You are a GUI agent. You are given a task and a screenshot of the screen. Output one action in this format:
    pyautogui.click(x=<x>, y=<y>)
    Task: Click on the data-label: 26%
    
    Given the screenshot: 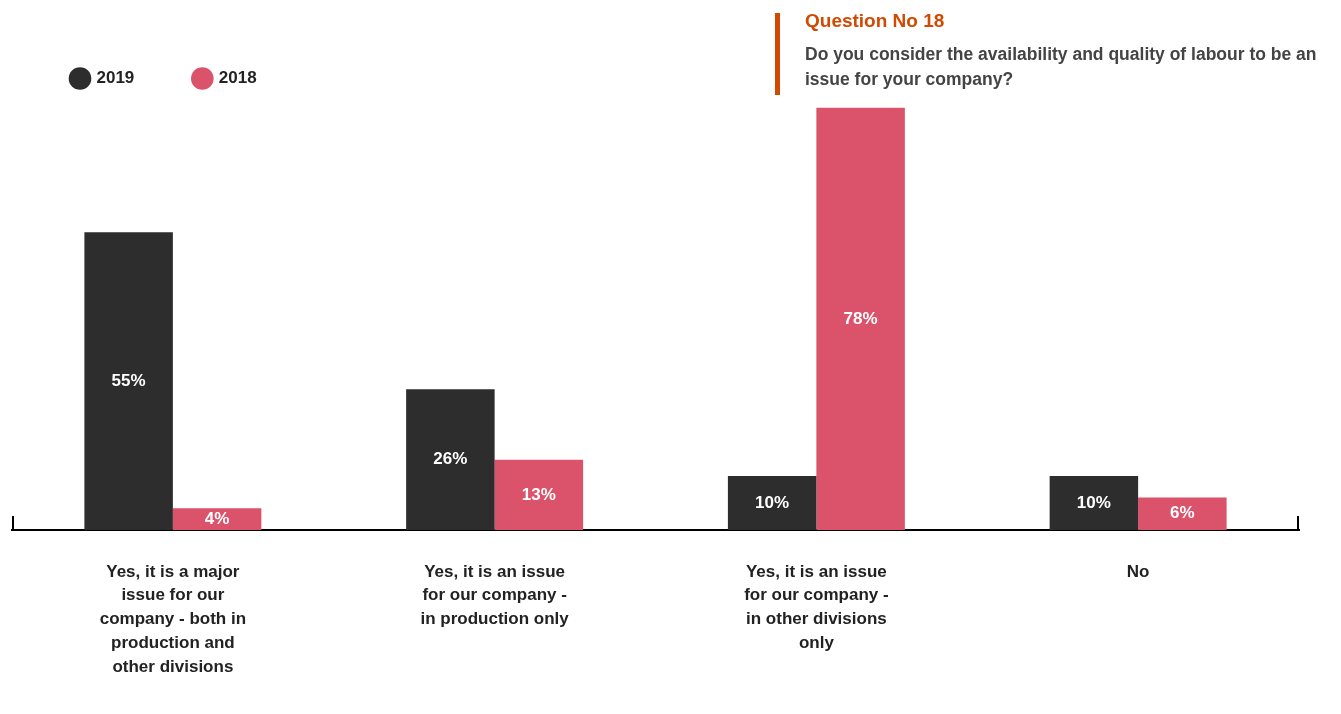 What is the action you would take?
    pyautogui.click(x=450, y=459)
    